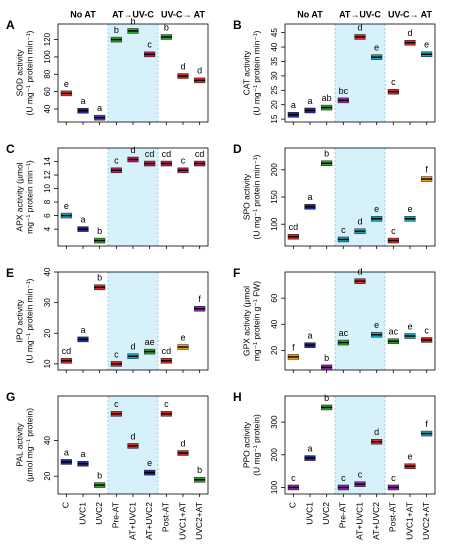  What do you see at coordinates (274, 422) in the screenshot?
I see `y-tick-label: 300` at bounding box center [274, 422].